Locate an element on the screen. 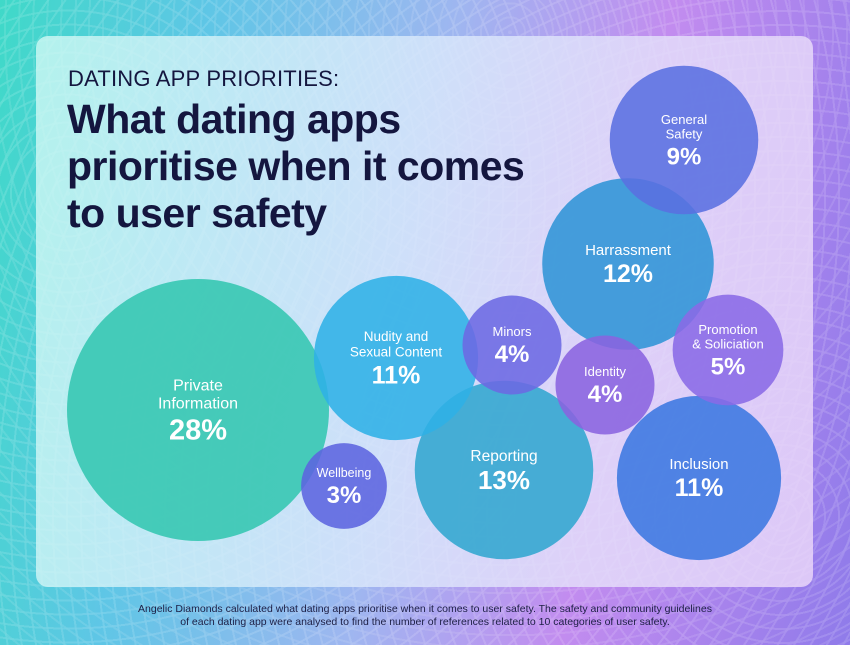 The height and width of the screenshot is (645, 850). bubble-label: Minors is located at coordinates (512, 331).